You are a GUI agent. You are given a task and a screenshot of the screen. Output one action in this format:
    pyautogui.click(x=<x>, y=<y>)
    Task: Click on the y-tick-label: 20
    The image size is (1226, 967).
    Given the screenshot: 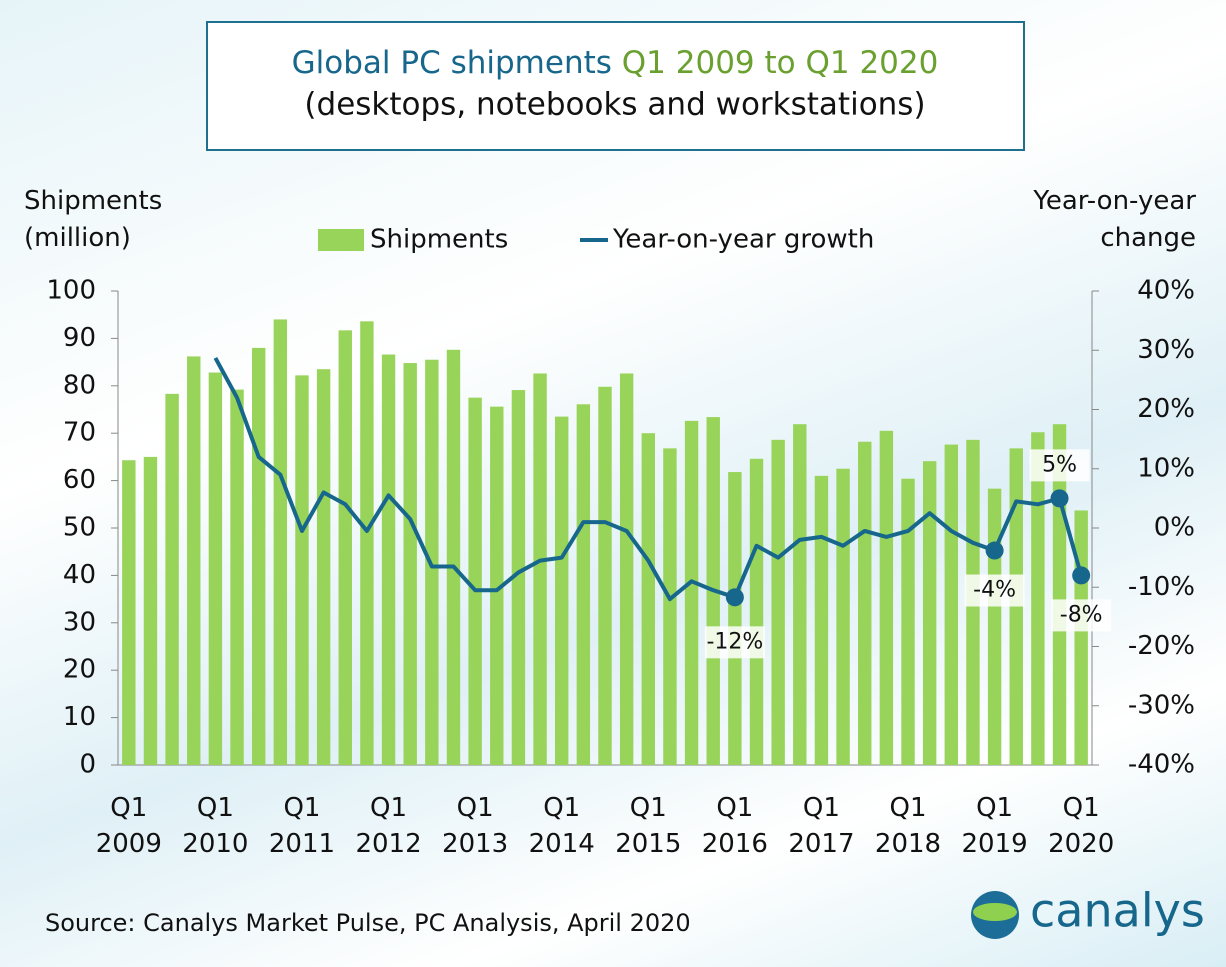 What is the action you would take?
    pyautogui.click(x=79, y=670)
    